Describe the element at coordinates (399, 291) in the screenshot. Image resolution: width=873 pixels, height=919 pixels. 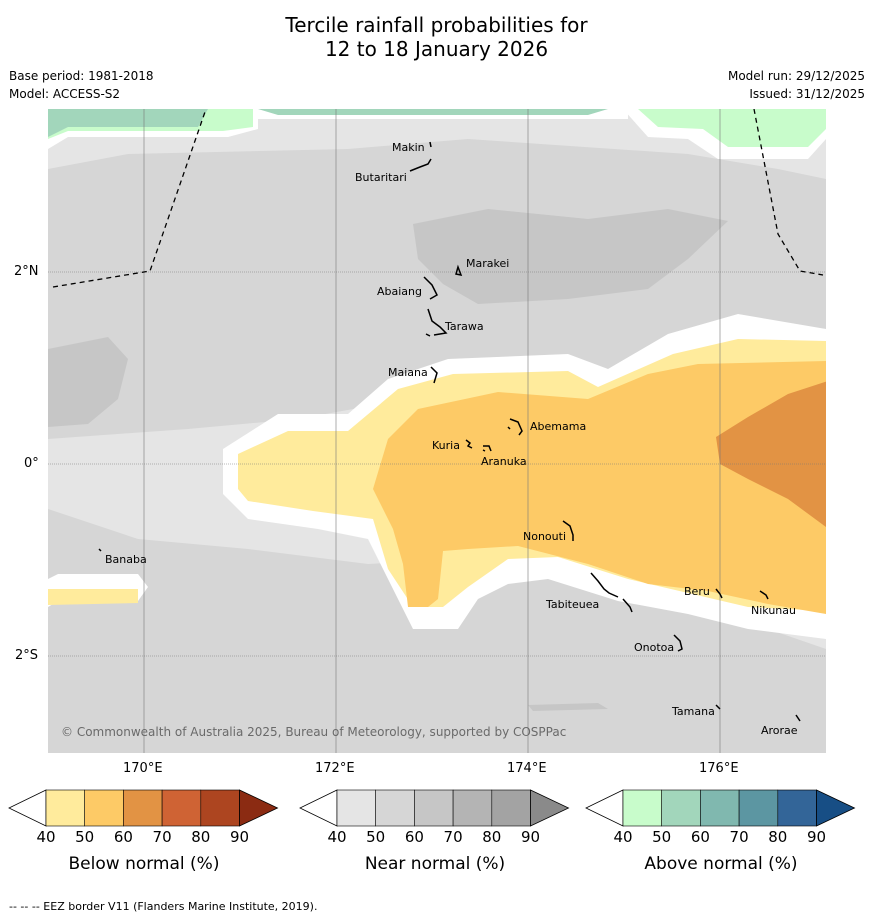
I see `island-label-abaiang: Abaiang` at that location.